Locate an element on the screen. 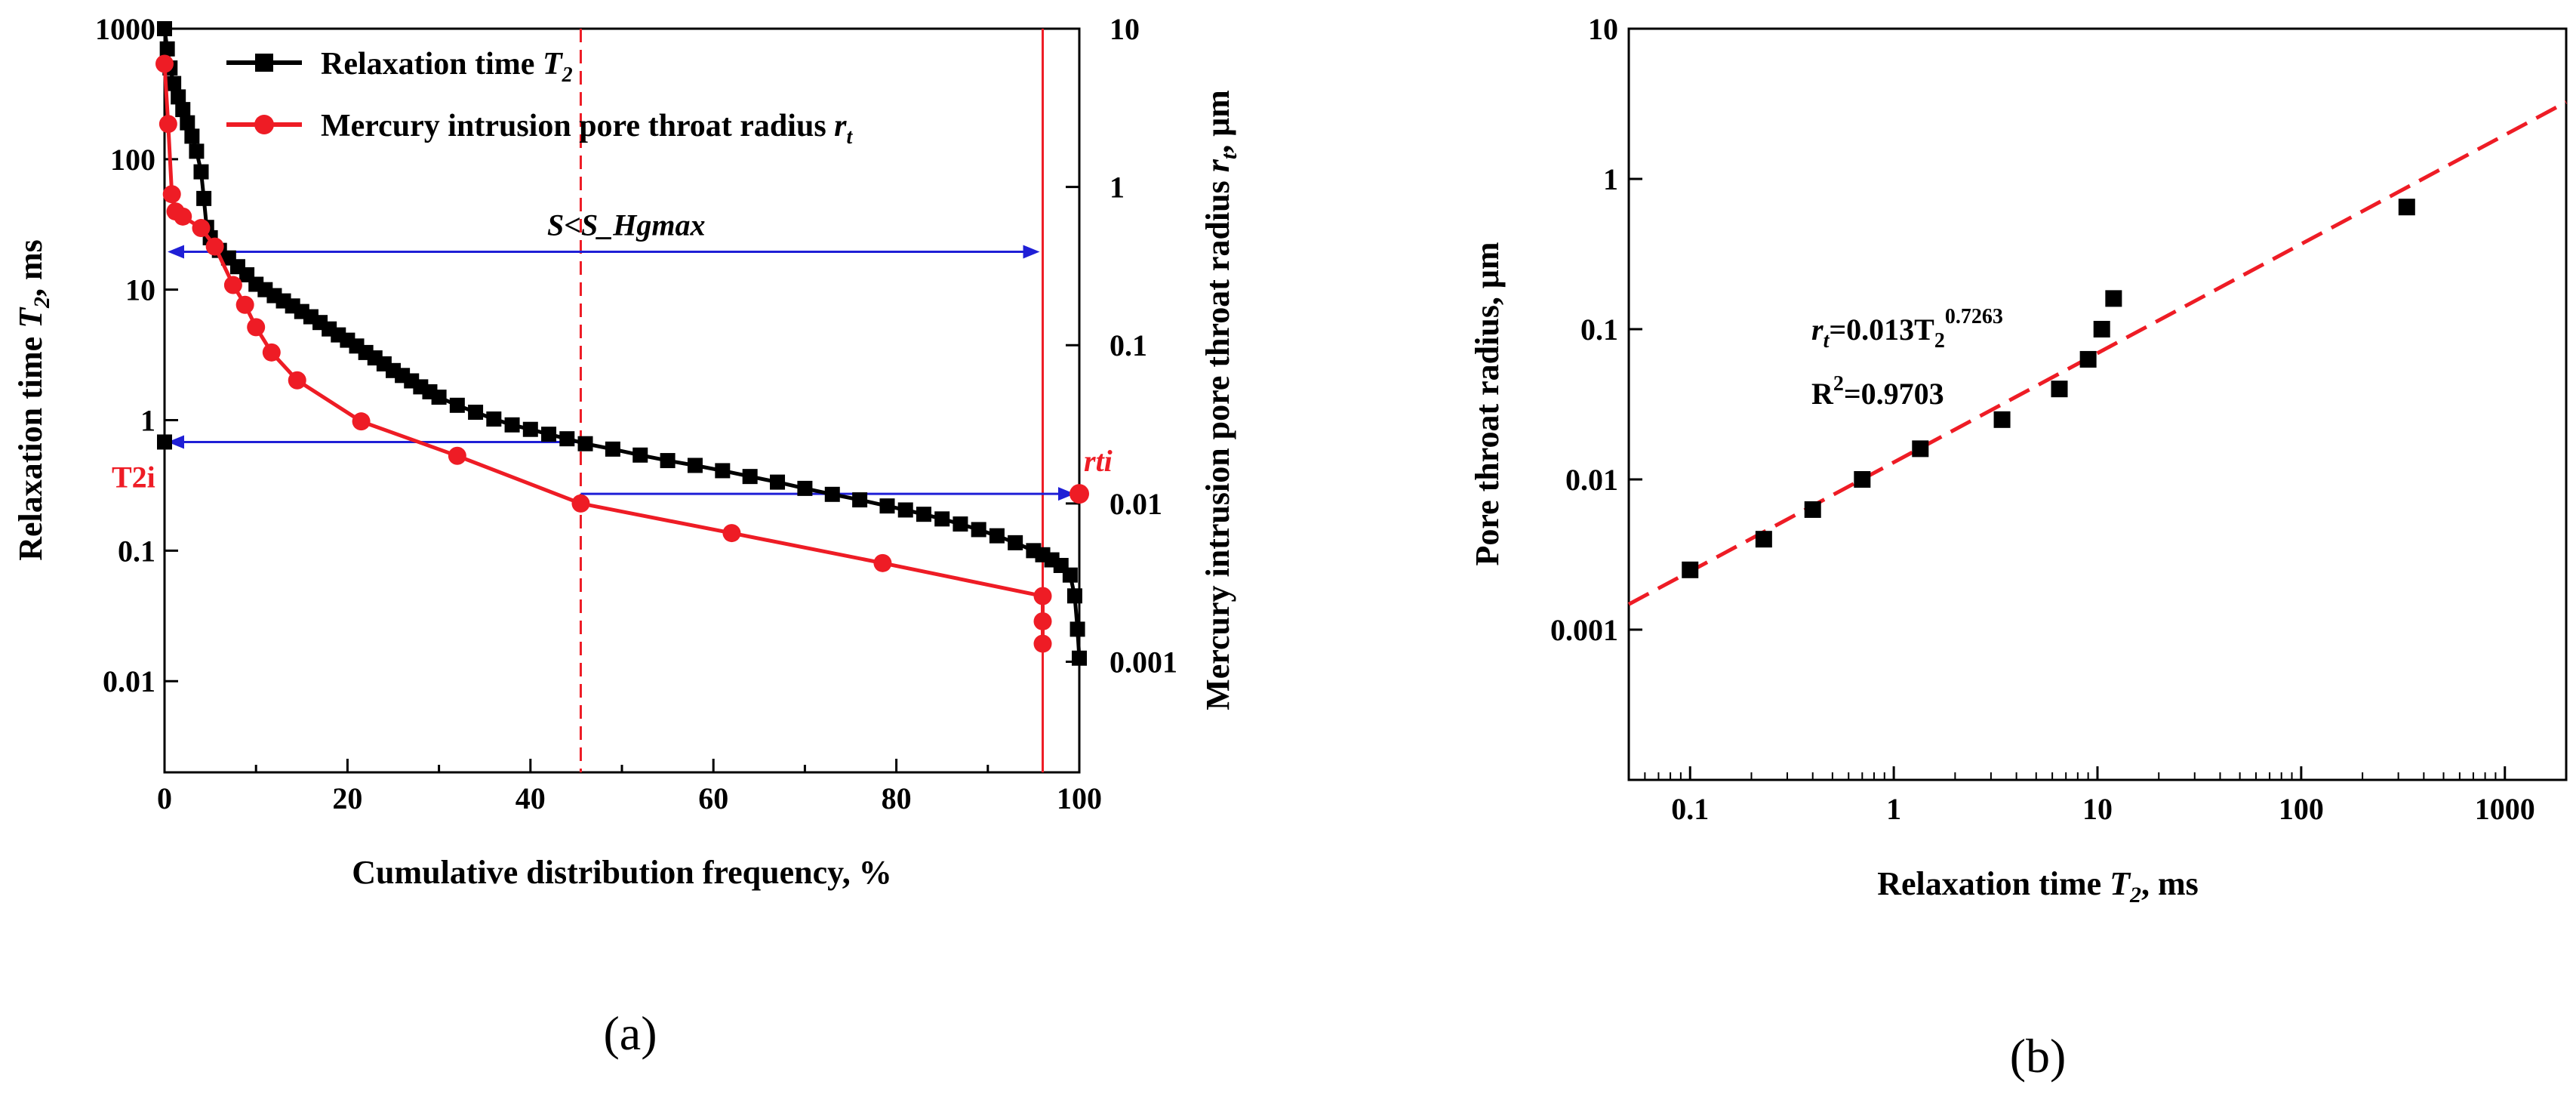 Image resolution: width=2576 pixels, height=1100 pixels. legend-marker-rt is located at coordinates (264, 125).